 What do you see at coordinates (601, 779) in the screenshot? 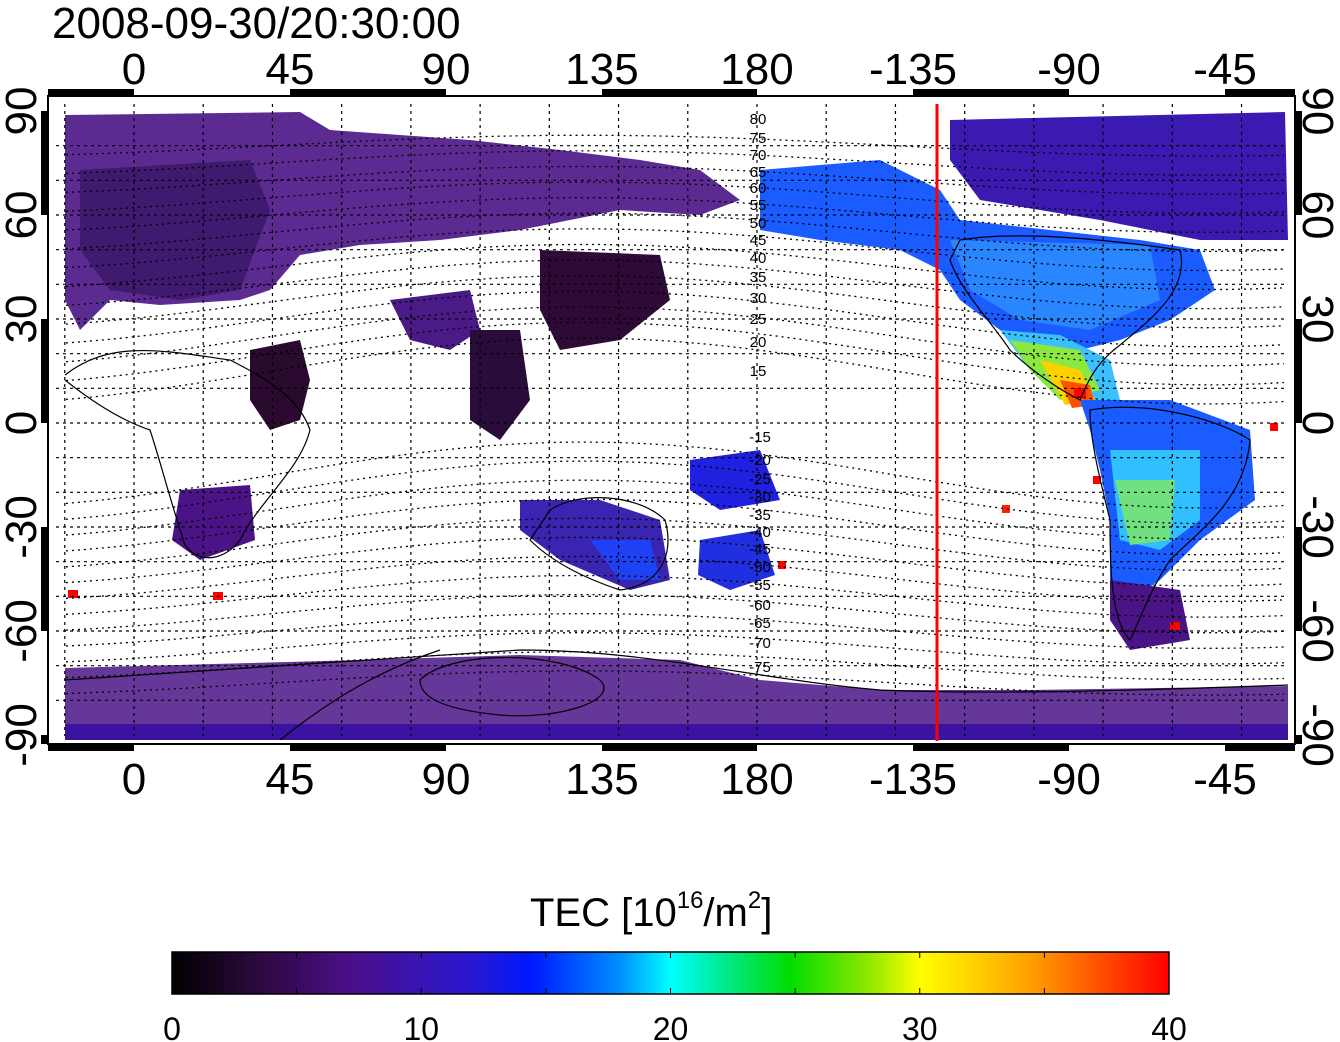
I see `x-tick-label-bottom: 135` at bounding box center [601, 779].